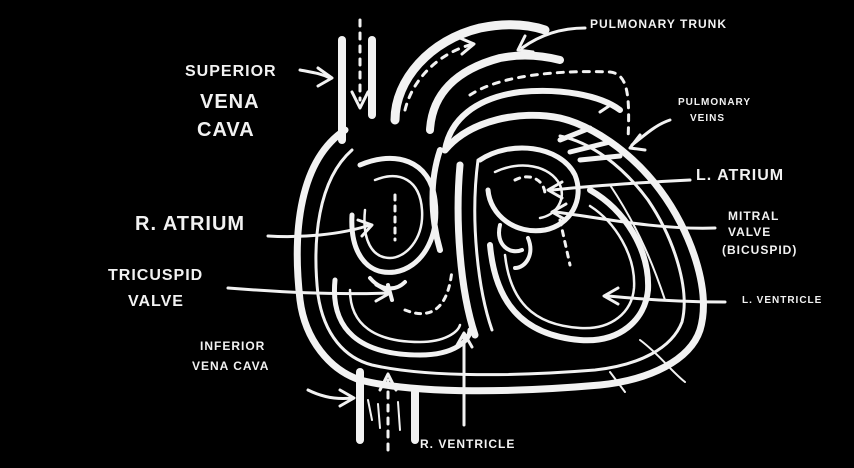 The height and width of the screenshot is (468, 854). Describe the element at coordinates (782, 300) in the screenshot. I see `label-l-ventricle: L. Ventricle` at that location.